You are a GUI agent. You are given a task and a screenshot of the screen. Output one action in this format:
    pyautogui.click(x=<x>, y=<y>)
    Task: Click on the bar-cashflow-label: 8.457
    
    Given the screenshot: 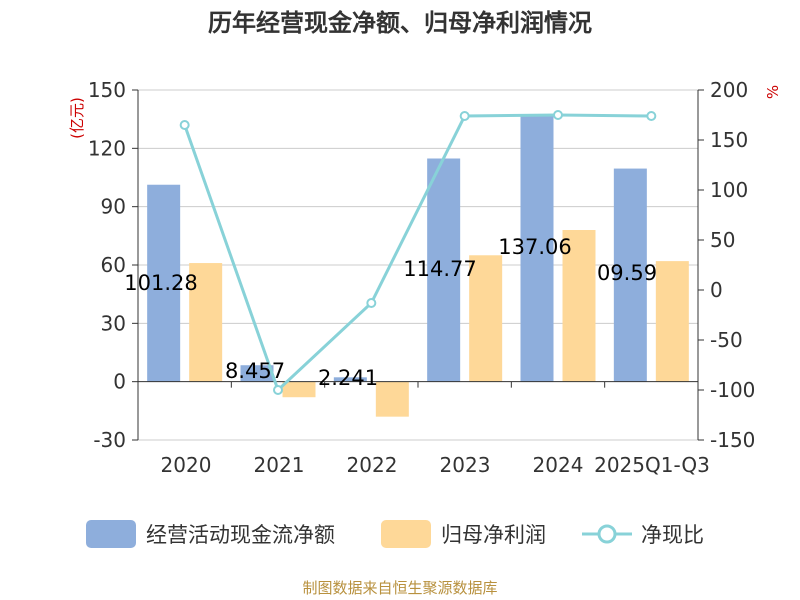 What is the action you would take?
    pyautogui.click(x=255, y=371)
    